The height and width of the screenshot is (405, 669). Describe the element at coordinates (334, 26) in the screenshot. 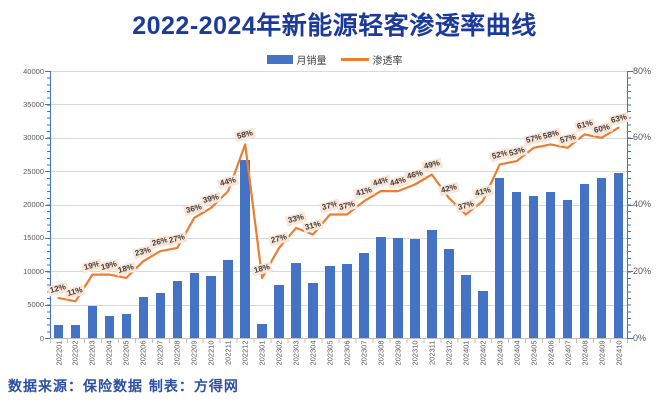

I see `chart-title: 2022-2024年新能源轻客渗透率曲线` at that location.